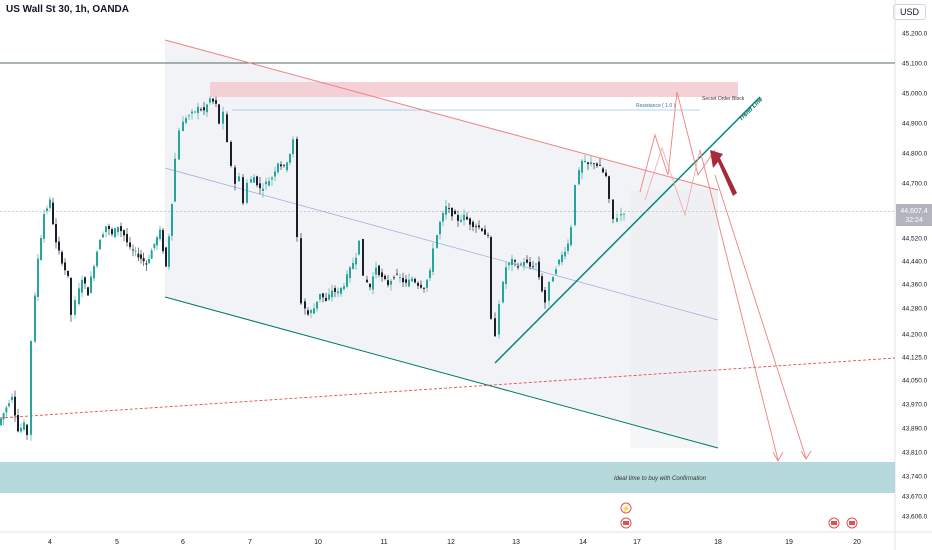 The image size is (932, 550). What do you see at coordinates (454, 542) in the screenshot?
I see `x-axis: 4 5 6 7 10 11 12 13 14 17 18 19 20` at bounding box center [454, 542].